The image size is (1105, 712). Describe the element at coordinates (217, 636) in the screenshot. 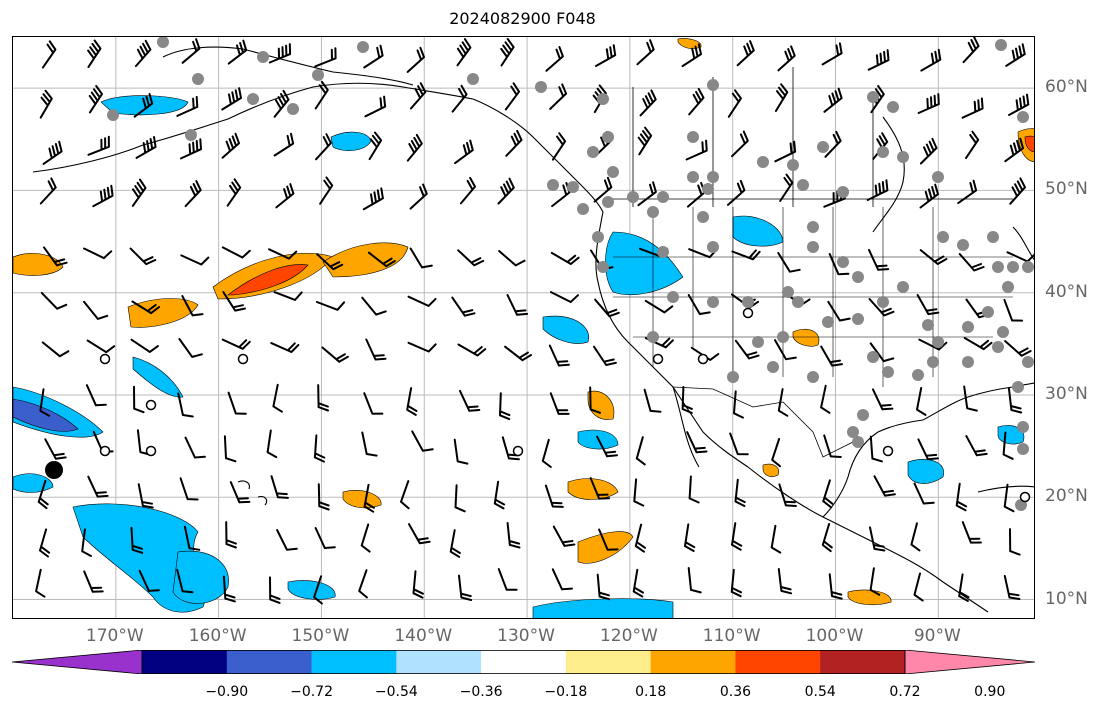

I see `longitude-label: 160°W` at that location.